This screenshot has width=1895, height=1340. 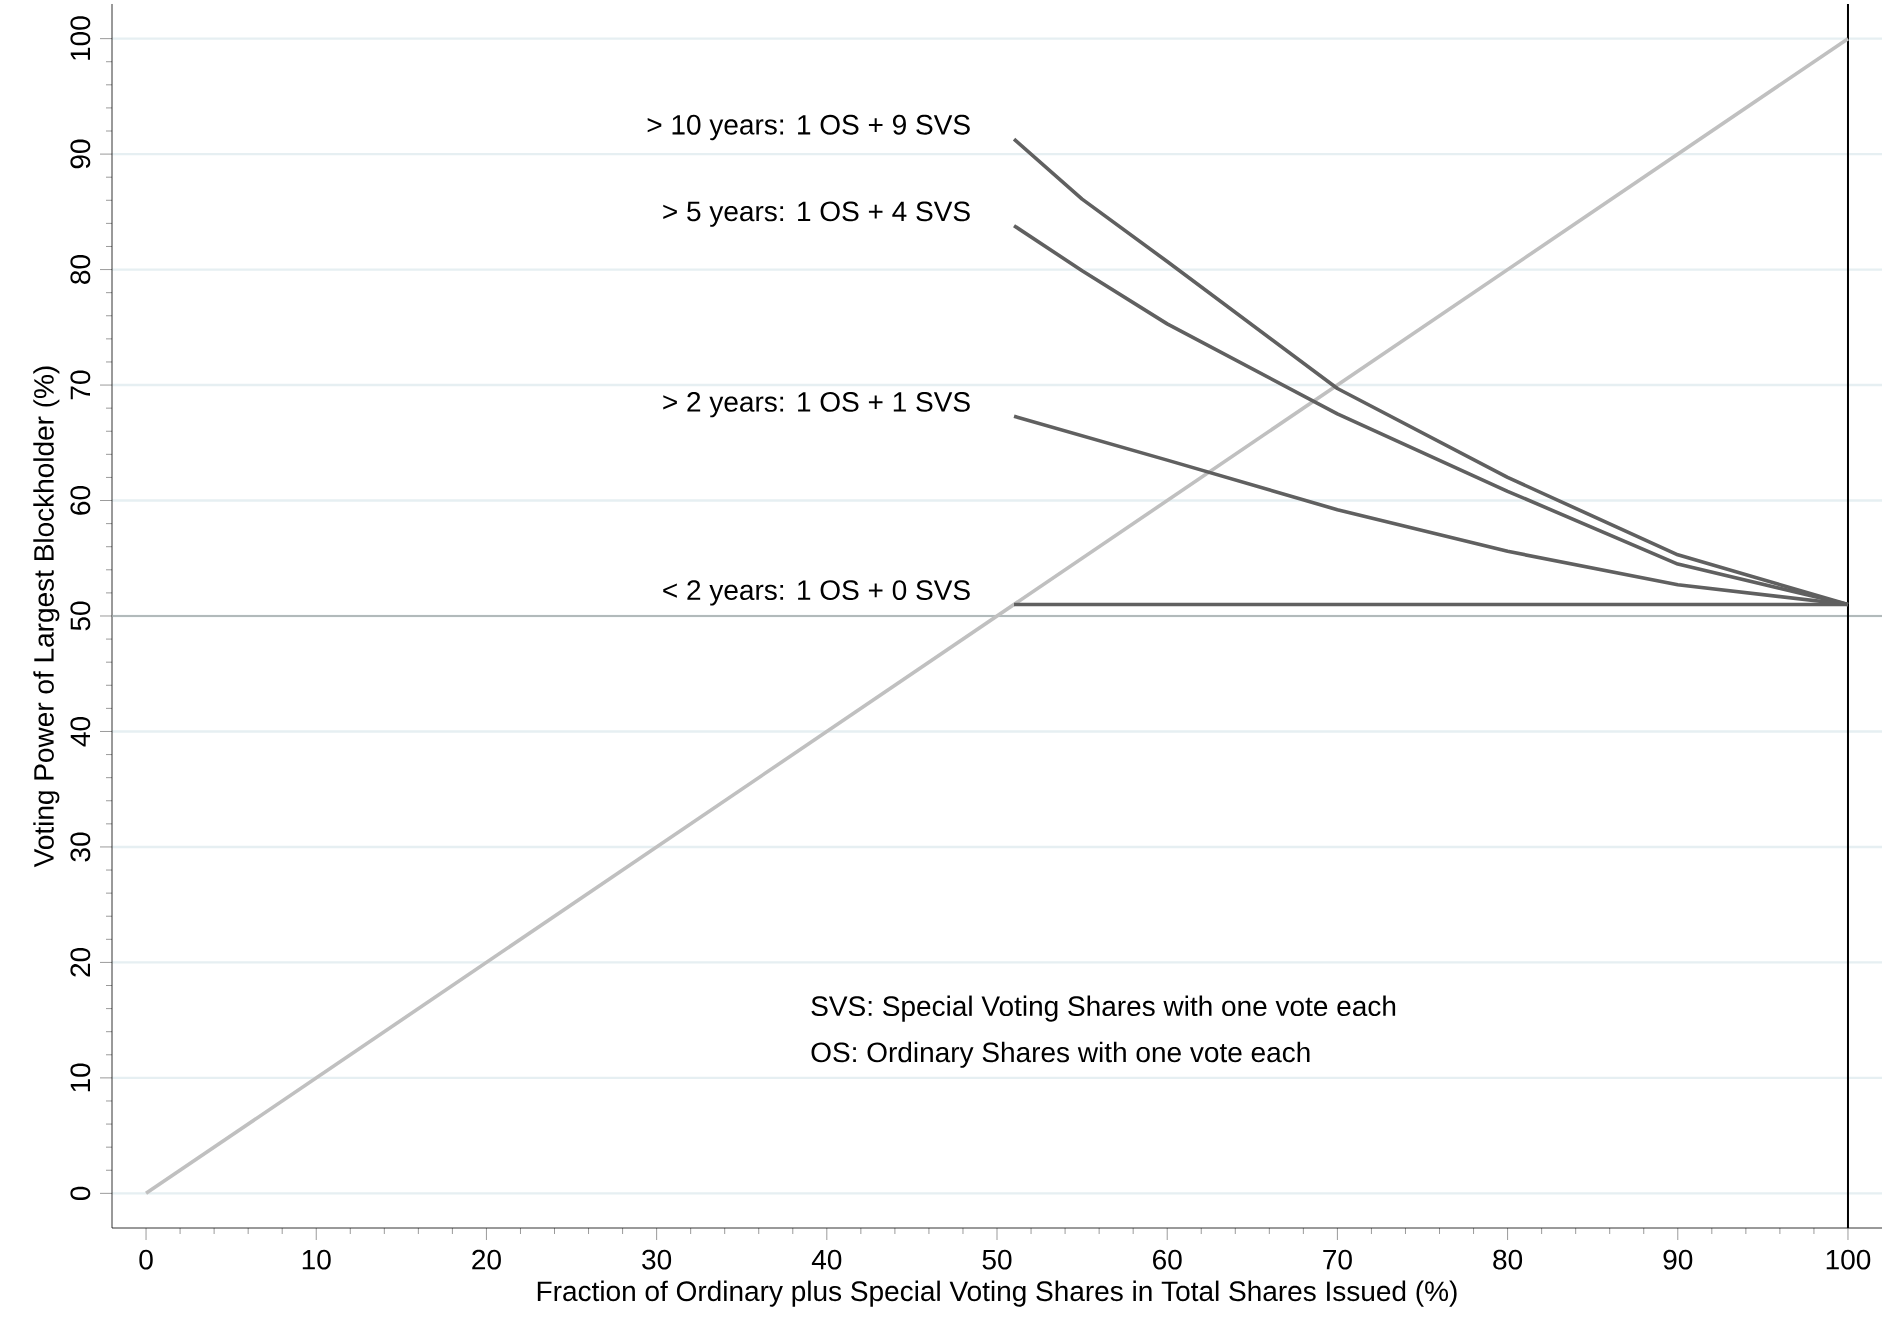 I want to click on y-tick-label: 10, so click(x=80, y=1077).